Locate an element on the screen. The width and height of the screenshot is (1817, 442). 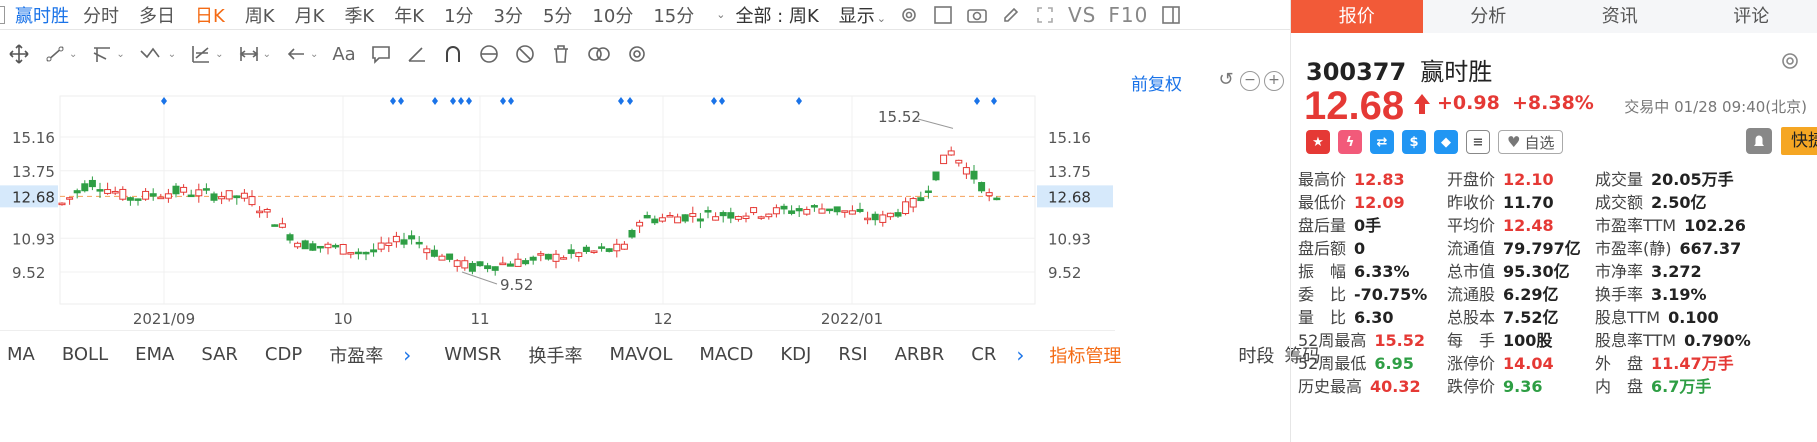
event-marker is located at coordinates (393, 101).